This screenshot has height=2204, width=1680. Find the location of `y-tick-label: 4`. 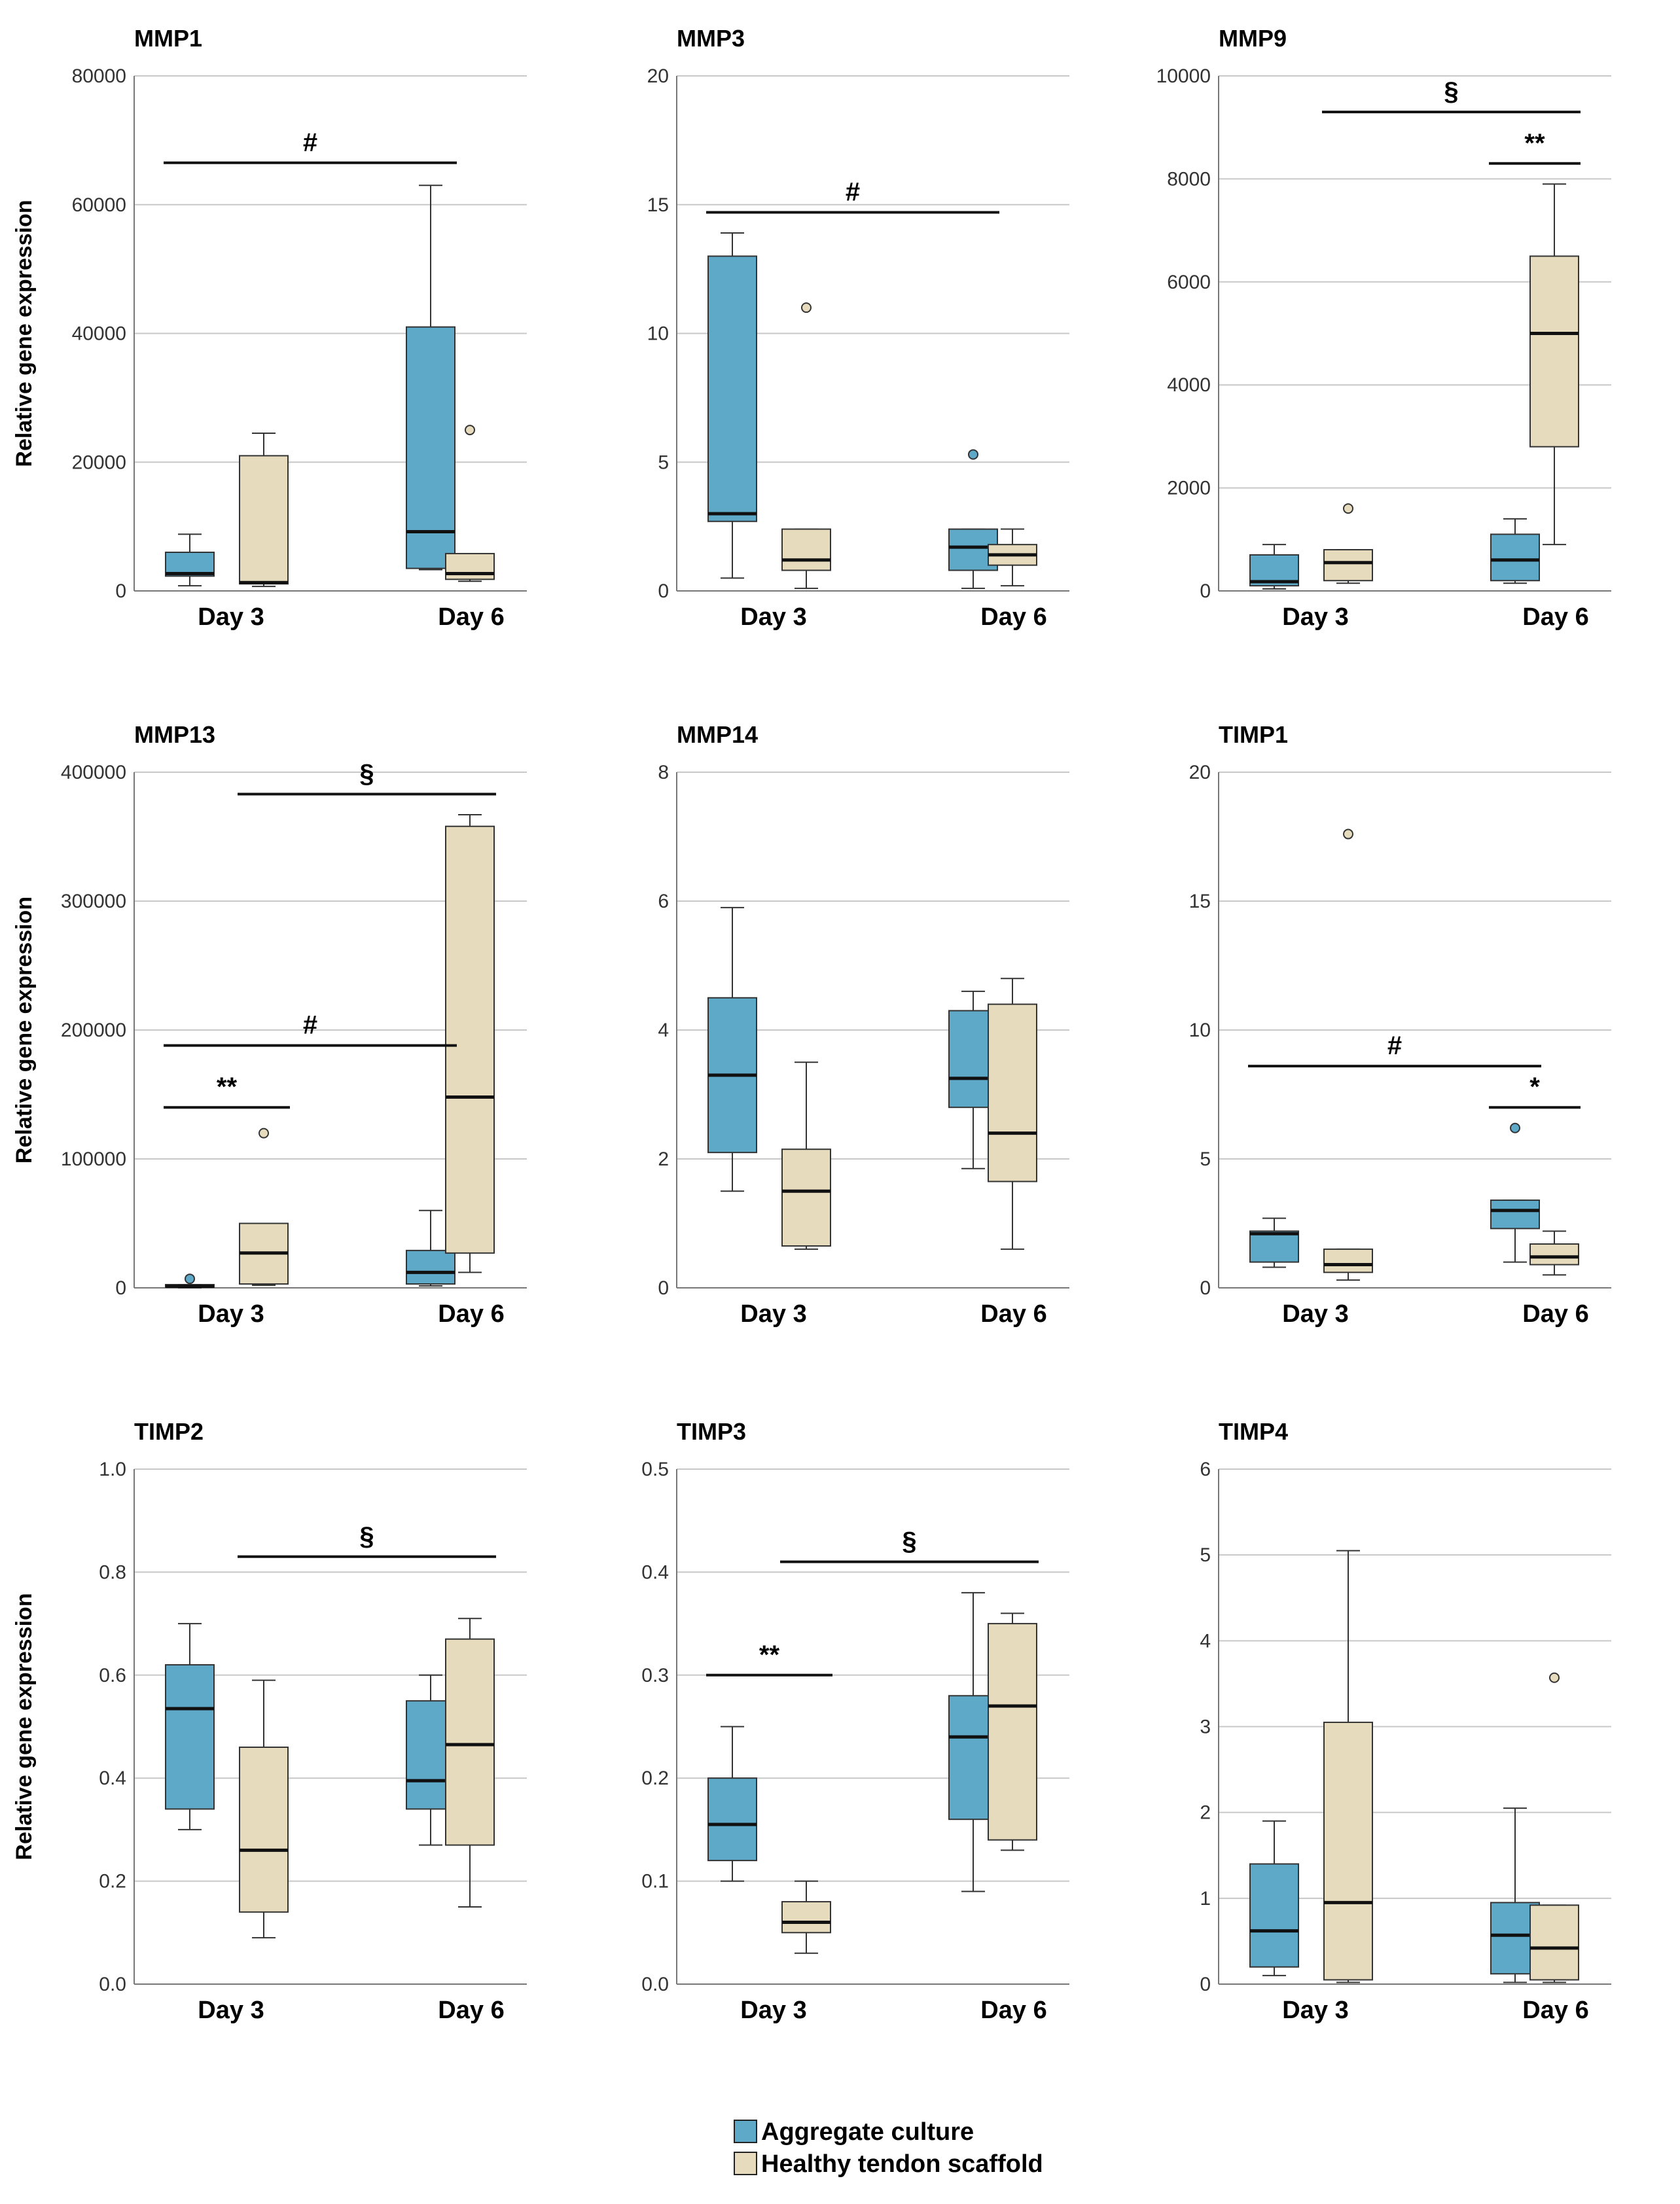

y-tick-label: 4 is located at coordinates (663, 1030).